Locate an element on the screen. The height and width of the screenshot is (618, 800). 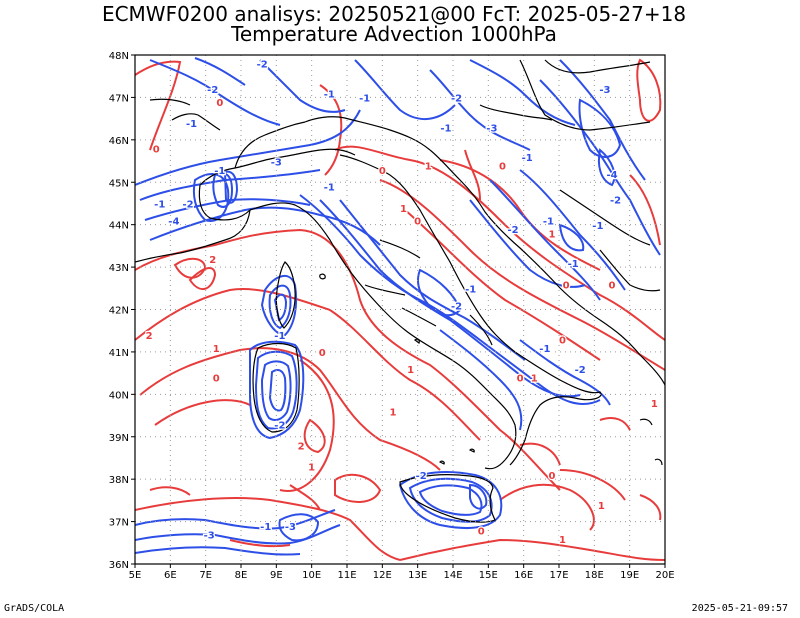
warm-contour-label-26: 1 is located at coordinates (410, 370).